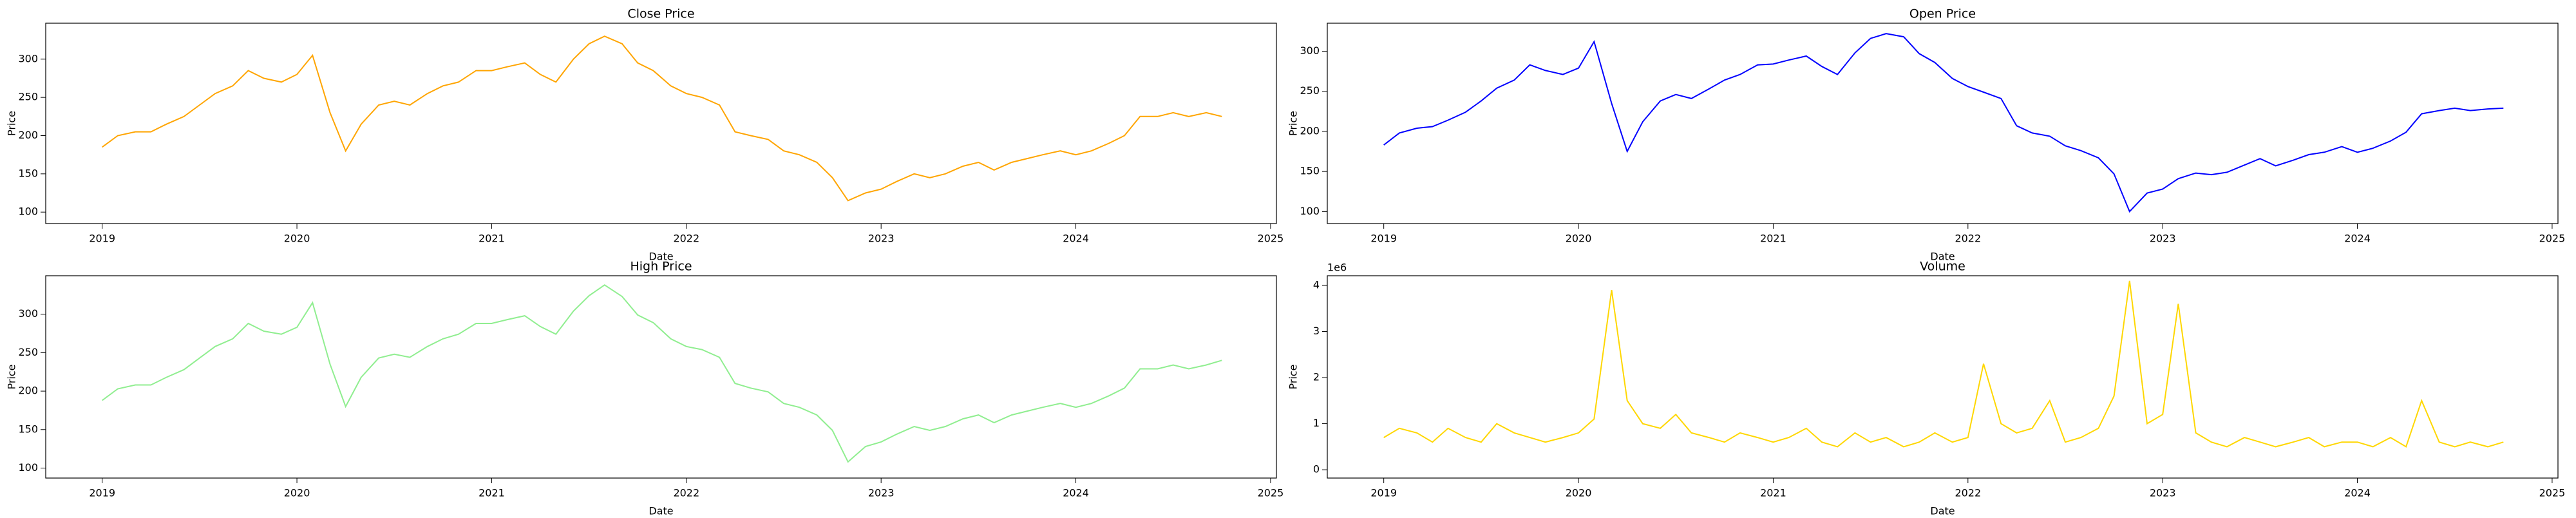 The width and height of the screenshot is (2576, 518). What do you see at coordinates (1942, 267) in the screenshot?
I see `chart-title: Volume` at bounding box center [1942, 267].